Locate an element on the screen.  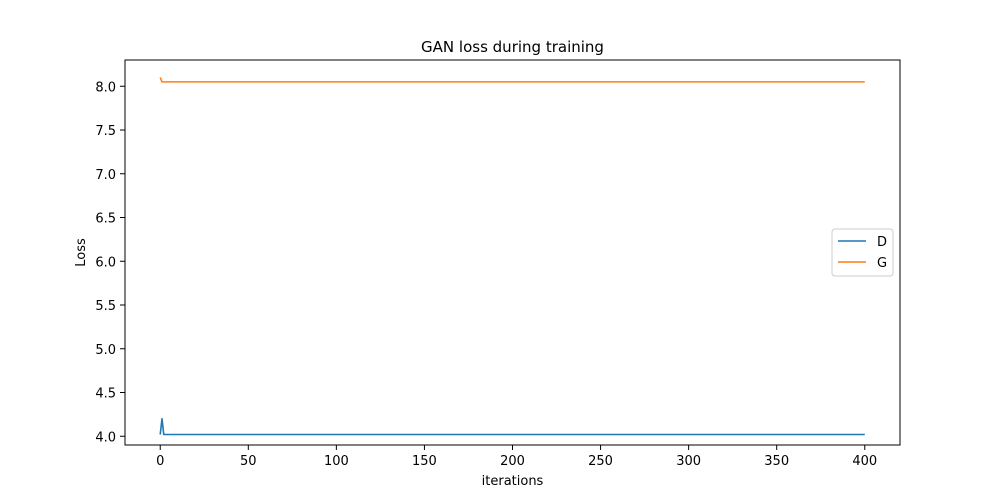
y-tick-label: 4.0 is located at coordinates (105, 437).